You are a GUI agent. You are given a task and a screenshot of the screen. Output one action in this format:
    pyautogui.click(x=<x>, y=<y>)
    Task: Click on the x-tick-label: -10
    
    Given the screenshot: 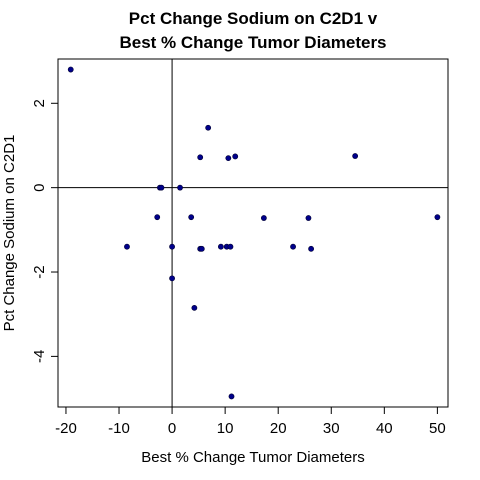 What is the action you would take?
    pyautogui.click(x=119, y=428)
    